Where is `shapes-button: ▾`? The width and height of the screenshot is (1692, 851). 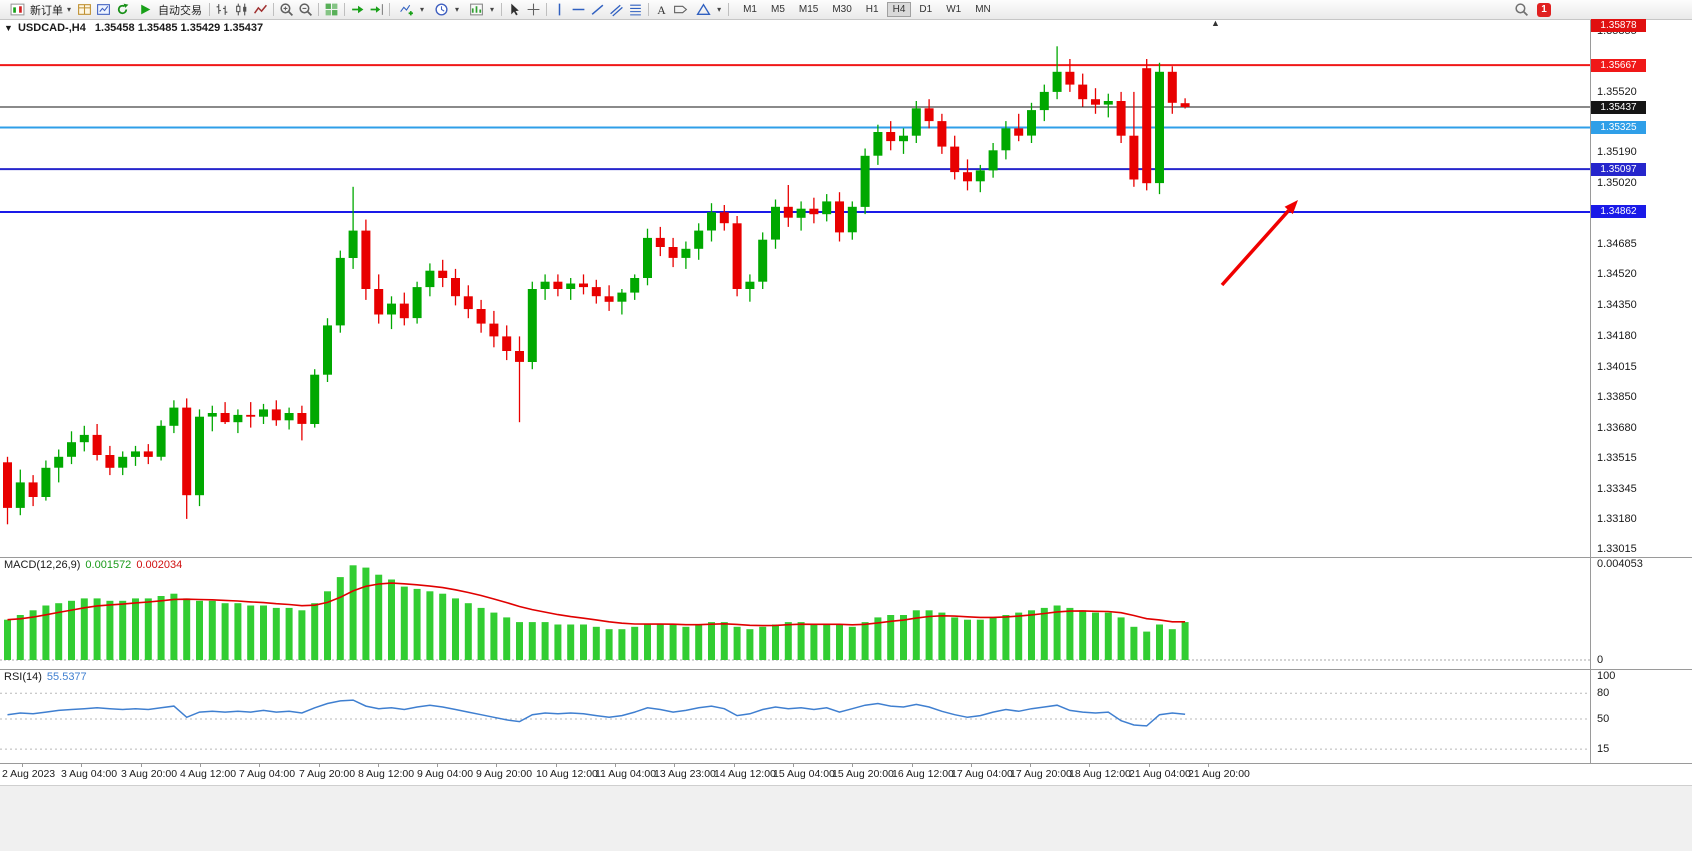
shapes-button: ▾ is located at coordinates (707, 9).